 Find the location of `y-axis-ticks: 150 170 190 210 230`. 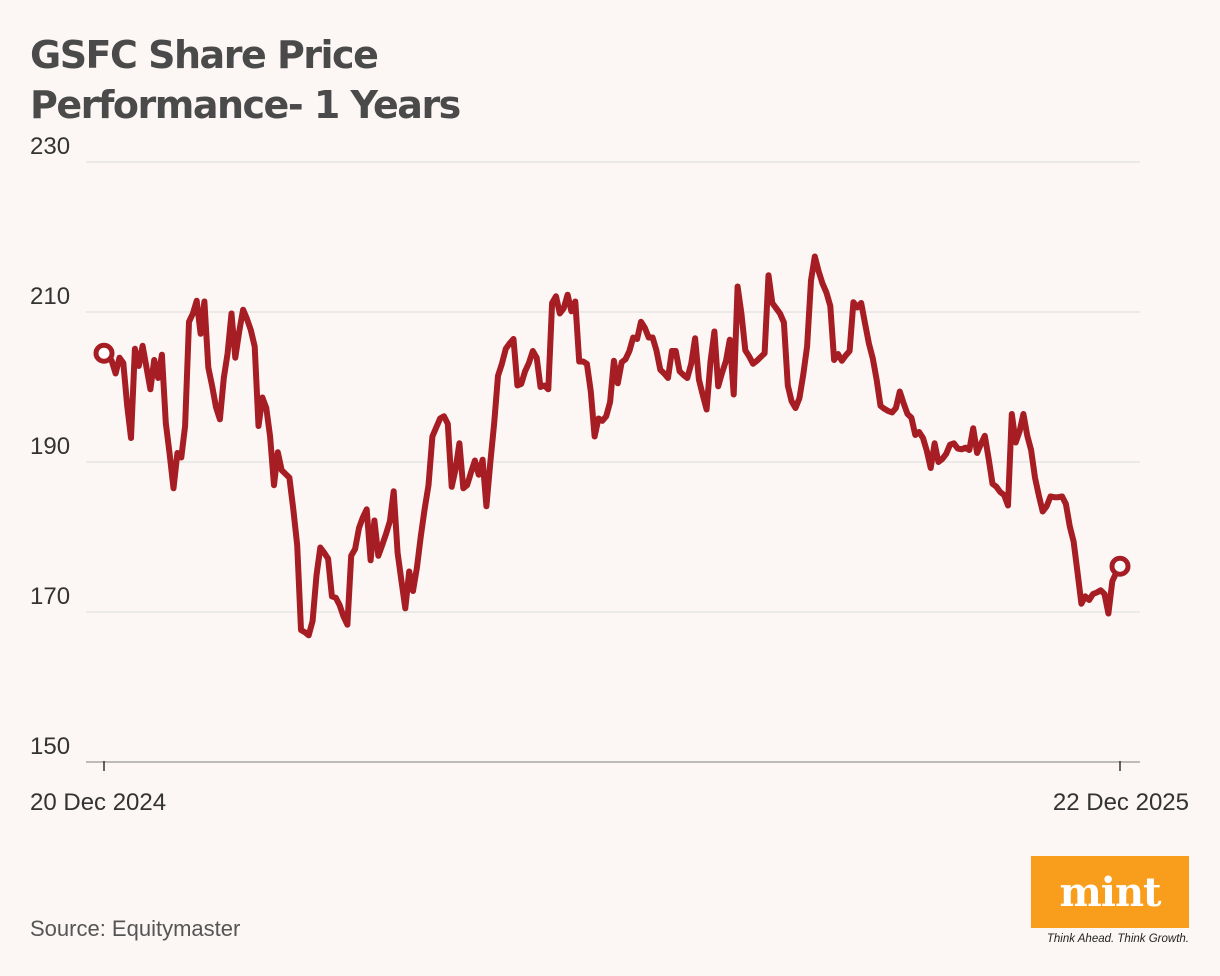

y-axis-ticks: 150 170 190 210 230 is located at coordinates (50, 446).